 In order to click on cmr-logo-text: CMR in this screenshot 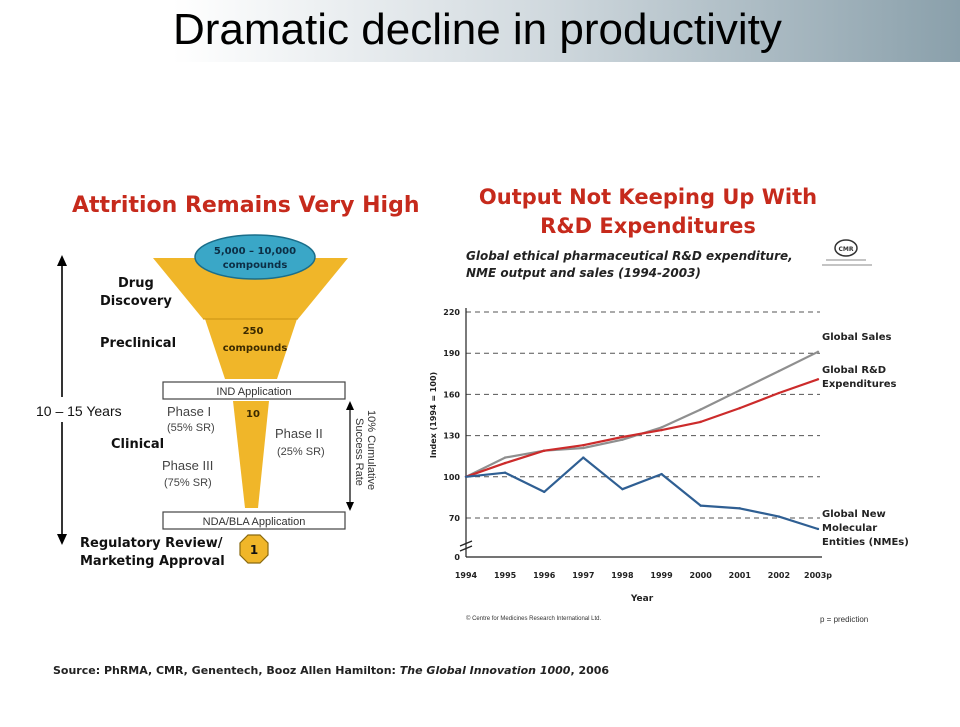, I will do `click(846, 249)`.